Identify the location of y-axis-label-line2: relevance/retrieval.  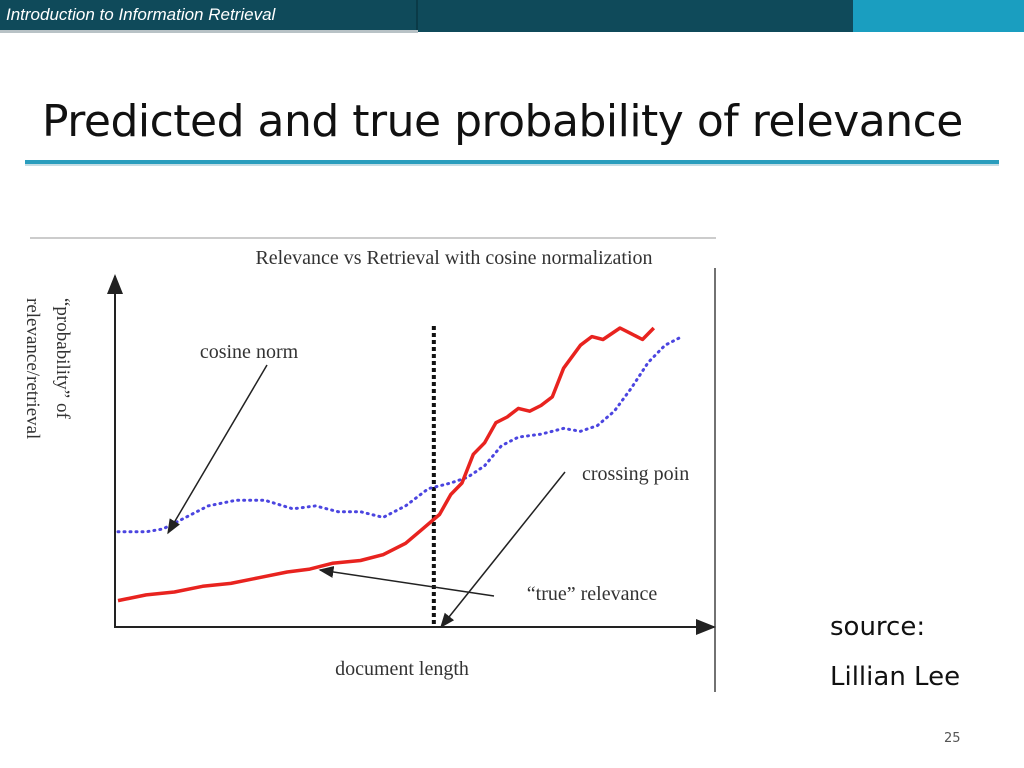
(32, 368).